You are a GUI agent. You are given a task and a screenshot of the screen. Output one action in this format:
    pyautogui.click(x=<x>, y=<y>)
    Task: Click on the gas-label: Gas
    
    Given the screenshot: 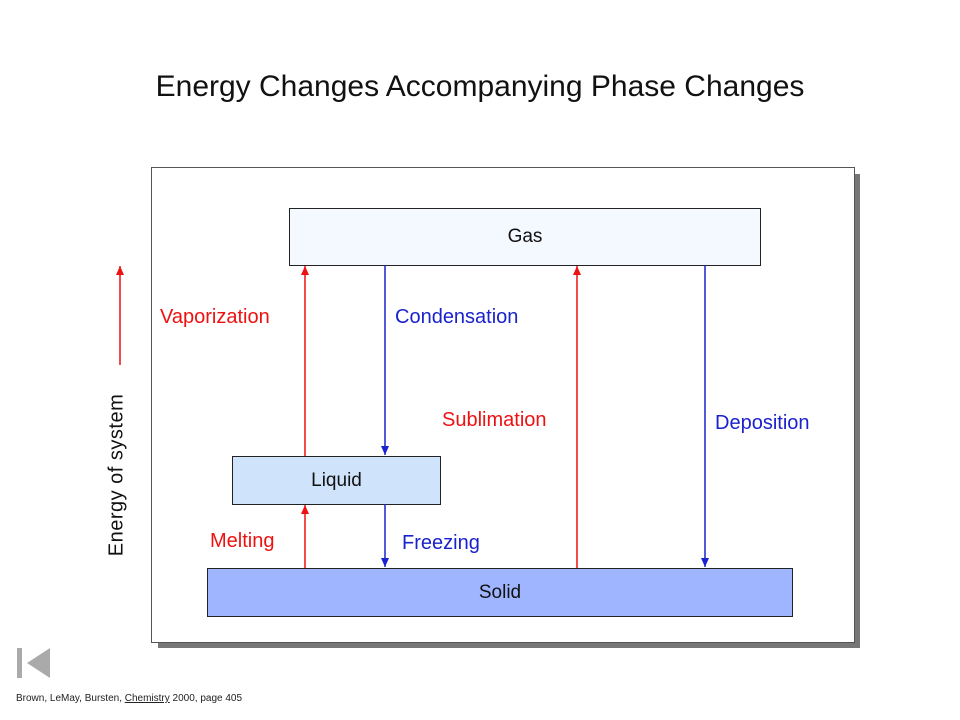 What is the action you would take?
    pyautogui.click(x=525, y=236)
    